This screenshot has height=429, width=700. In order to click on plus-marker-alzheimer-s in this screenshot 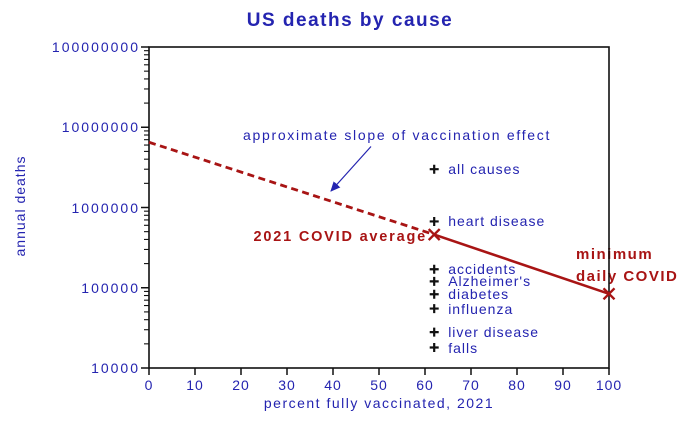, I will do `click(434, 281)`.